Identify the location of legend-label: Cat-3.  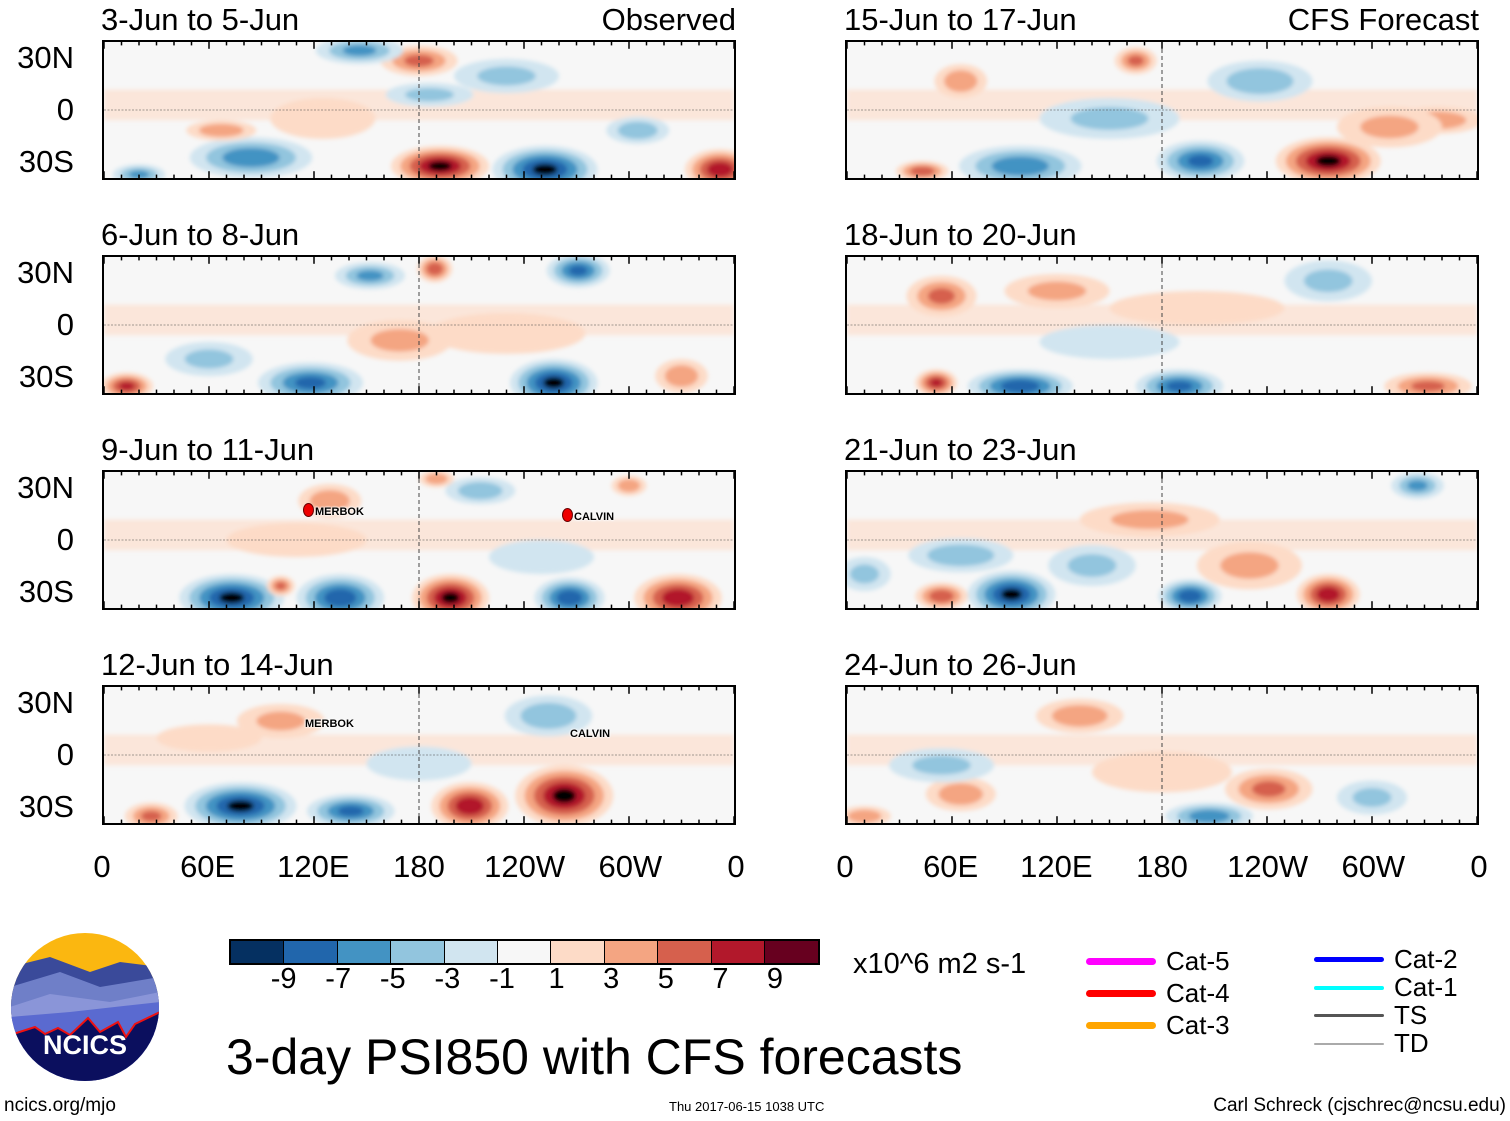
(1198, 1025).